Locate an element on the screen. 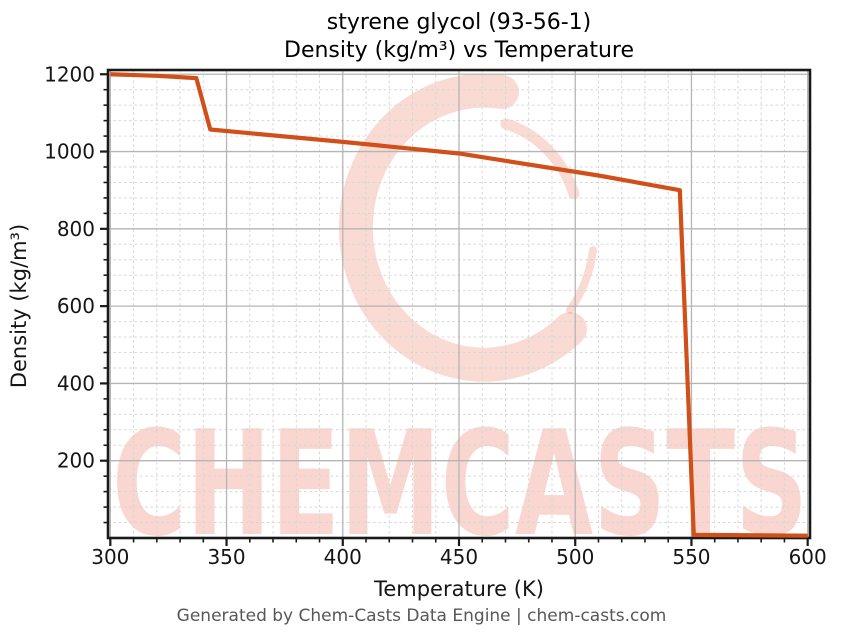 The width and height of the screenshot is (843, 644). svg-text: 500 is located at coordinates (575, 557).